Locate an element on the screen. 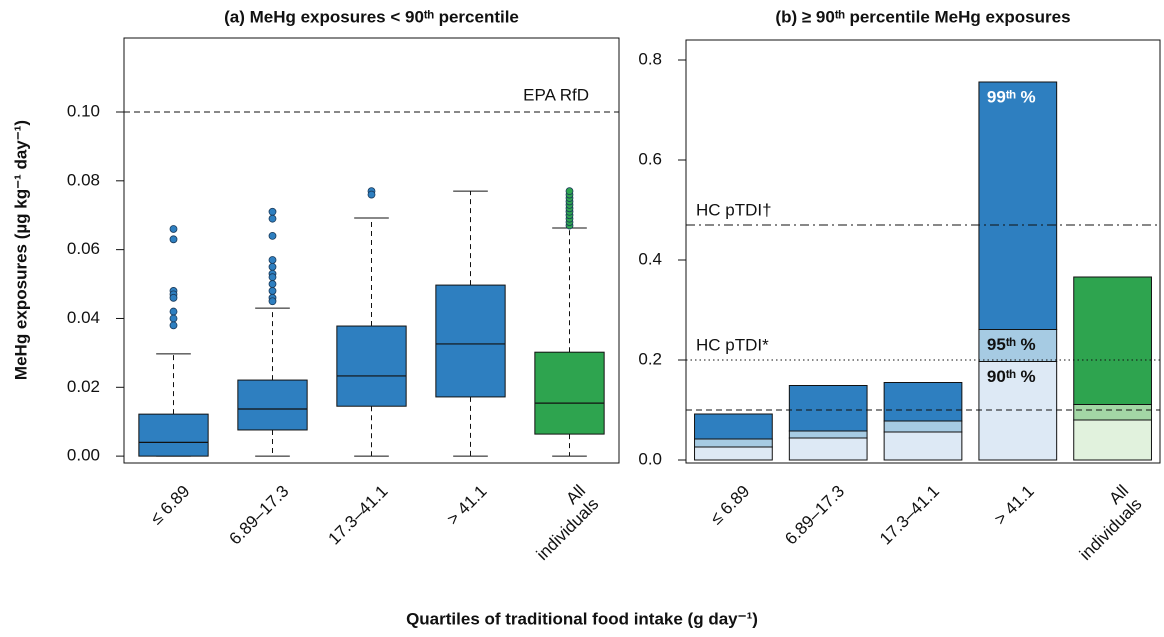  y-tick-label: 0.4 is located at coordinates (650, 258).